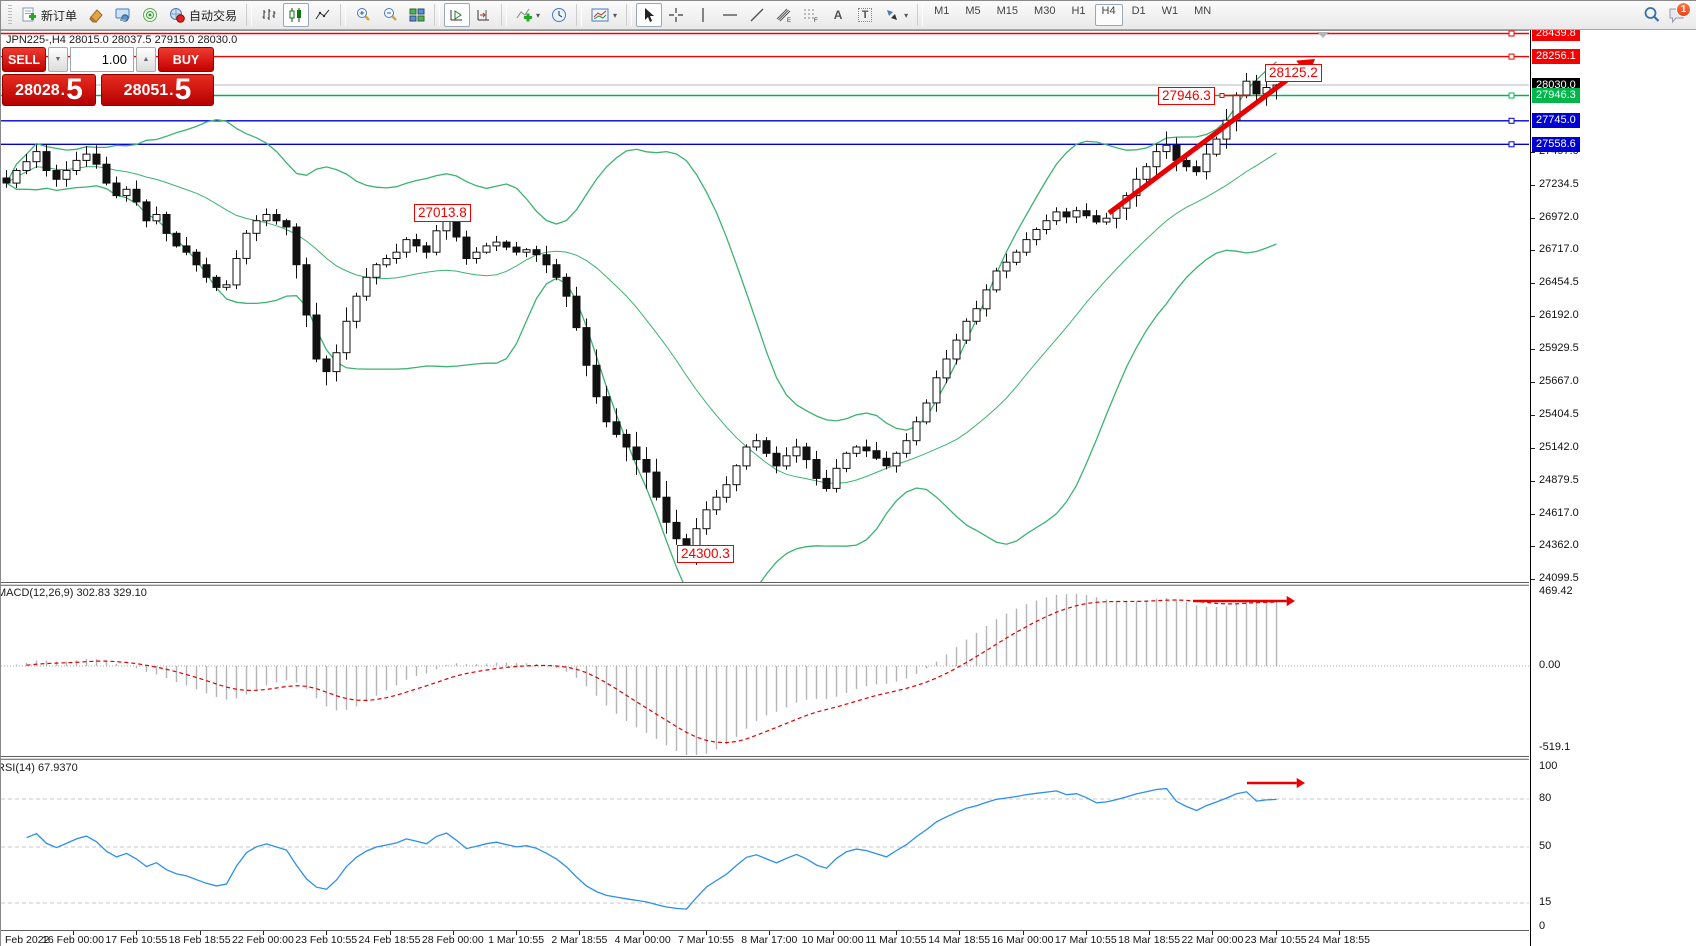 Image resolution: width=1696 pixels, height=946 pixels. I want to click on time-axis-label: 24 Feb 18:55, so click(389, 940).